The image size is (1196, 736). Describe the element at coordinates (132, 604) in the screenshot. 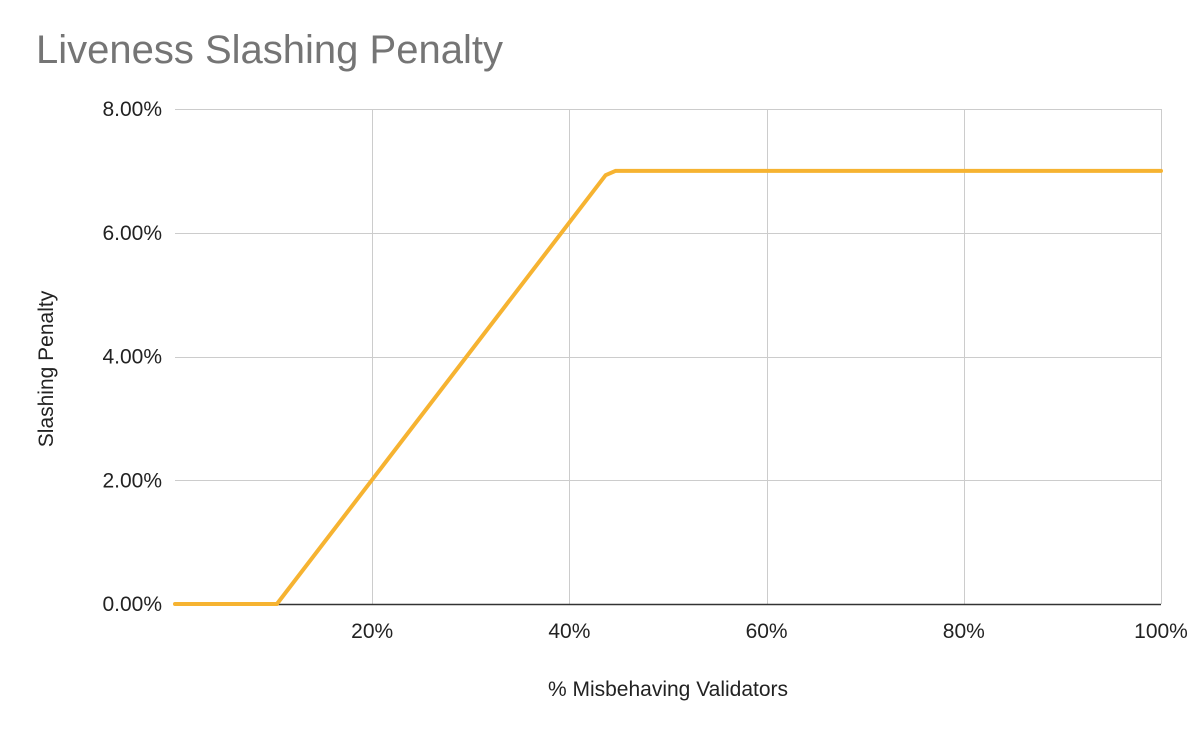

I see `y-tick-label: 0.00%` at that location.